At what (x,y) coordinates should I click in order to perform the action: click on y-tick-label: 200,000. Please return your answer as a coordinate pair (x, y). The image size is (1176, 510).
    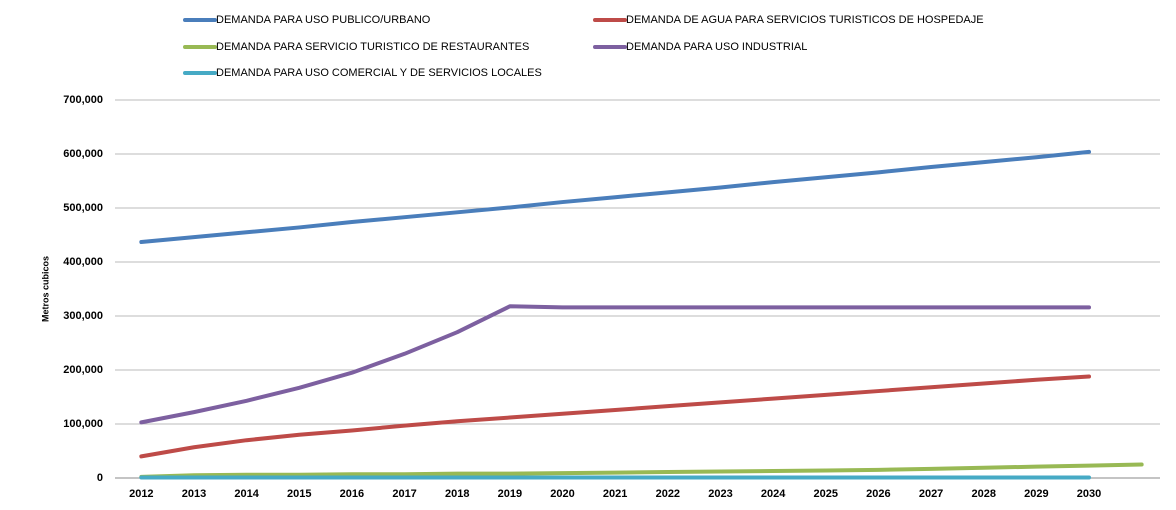
    Looking at the image, I should click on (83, 370).